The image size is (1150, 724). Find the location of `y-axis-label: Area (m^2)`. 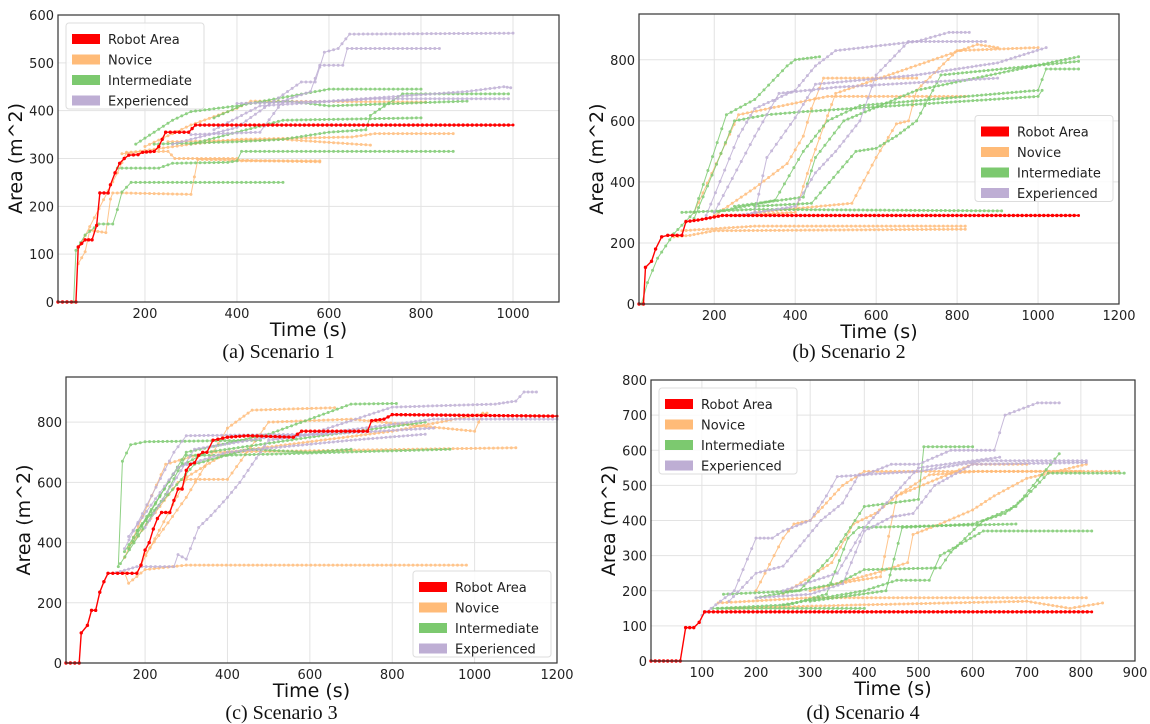

y-axis-label: Area (m^2) is located at coordinates (24, 519).